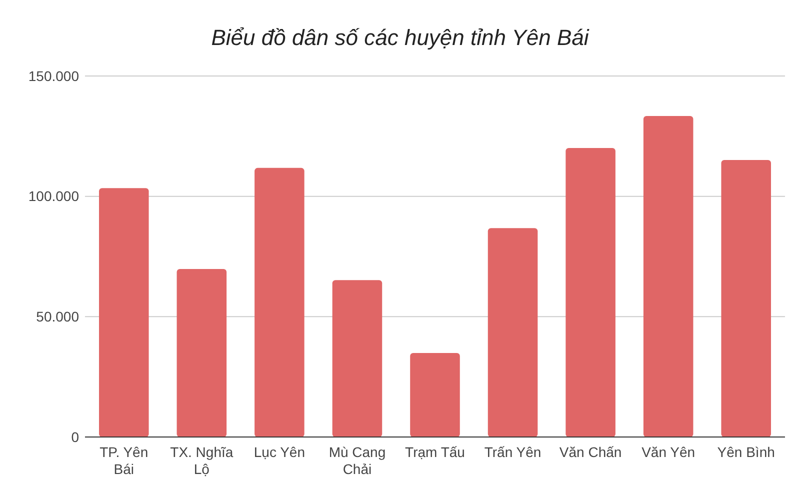  I want to click on x-tick-label: Văn Yên, so click(669, 452).